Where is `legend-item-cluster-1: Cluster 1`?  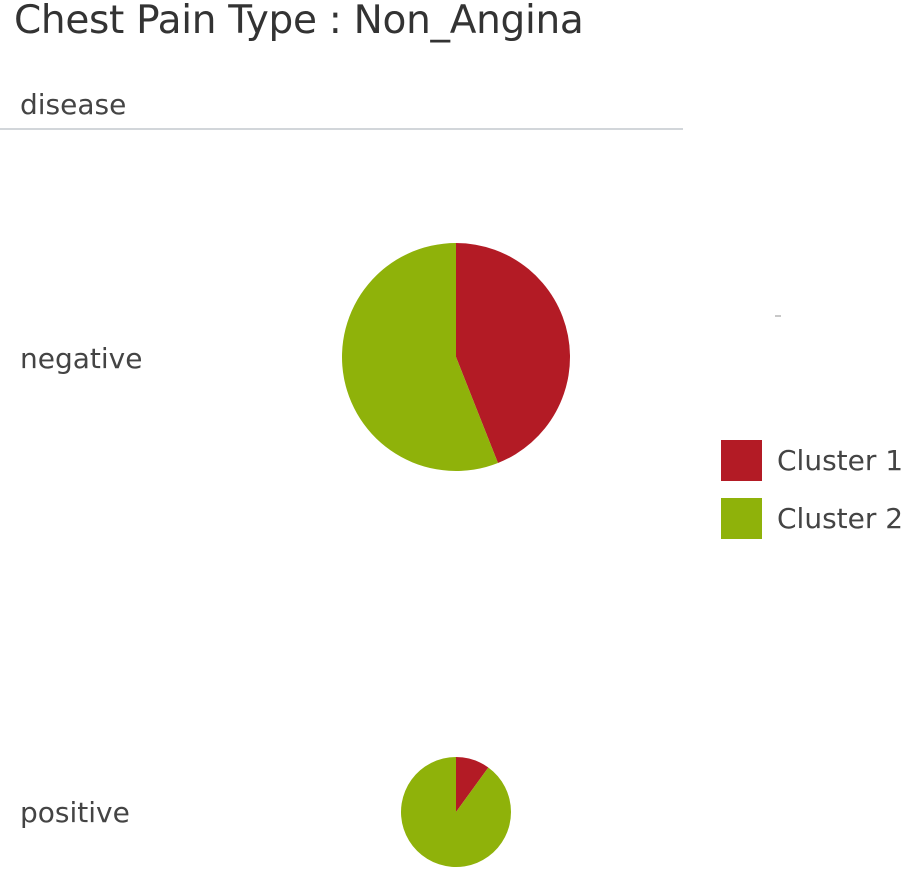 legend-item-cluster-1: Cluster 1 is located at coordinates (812, 460).